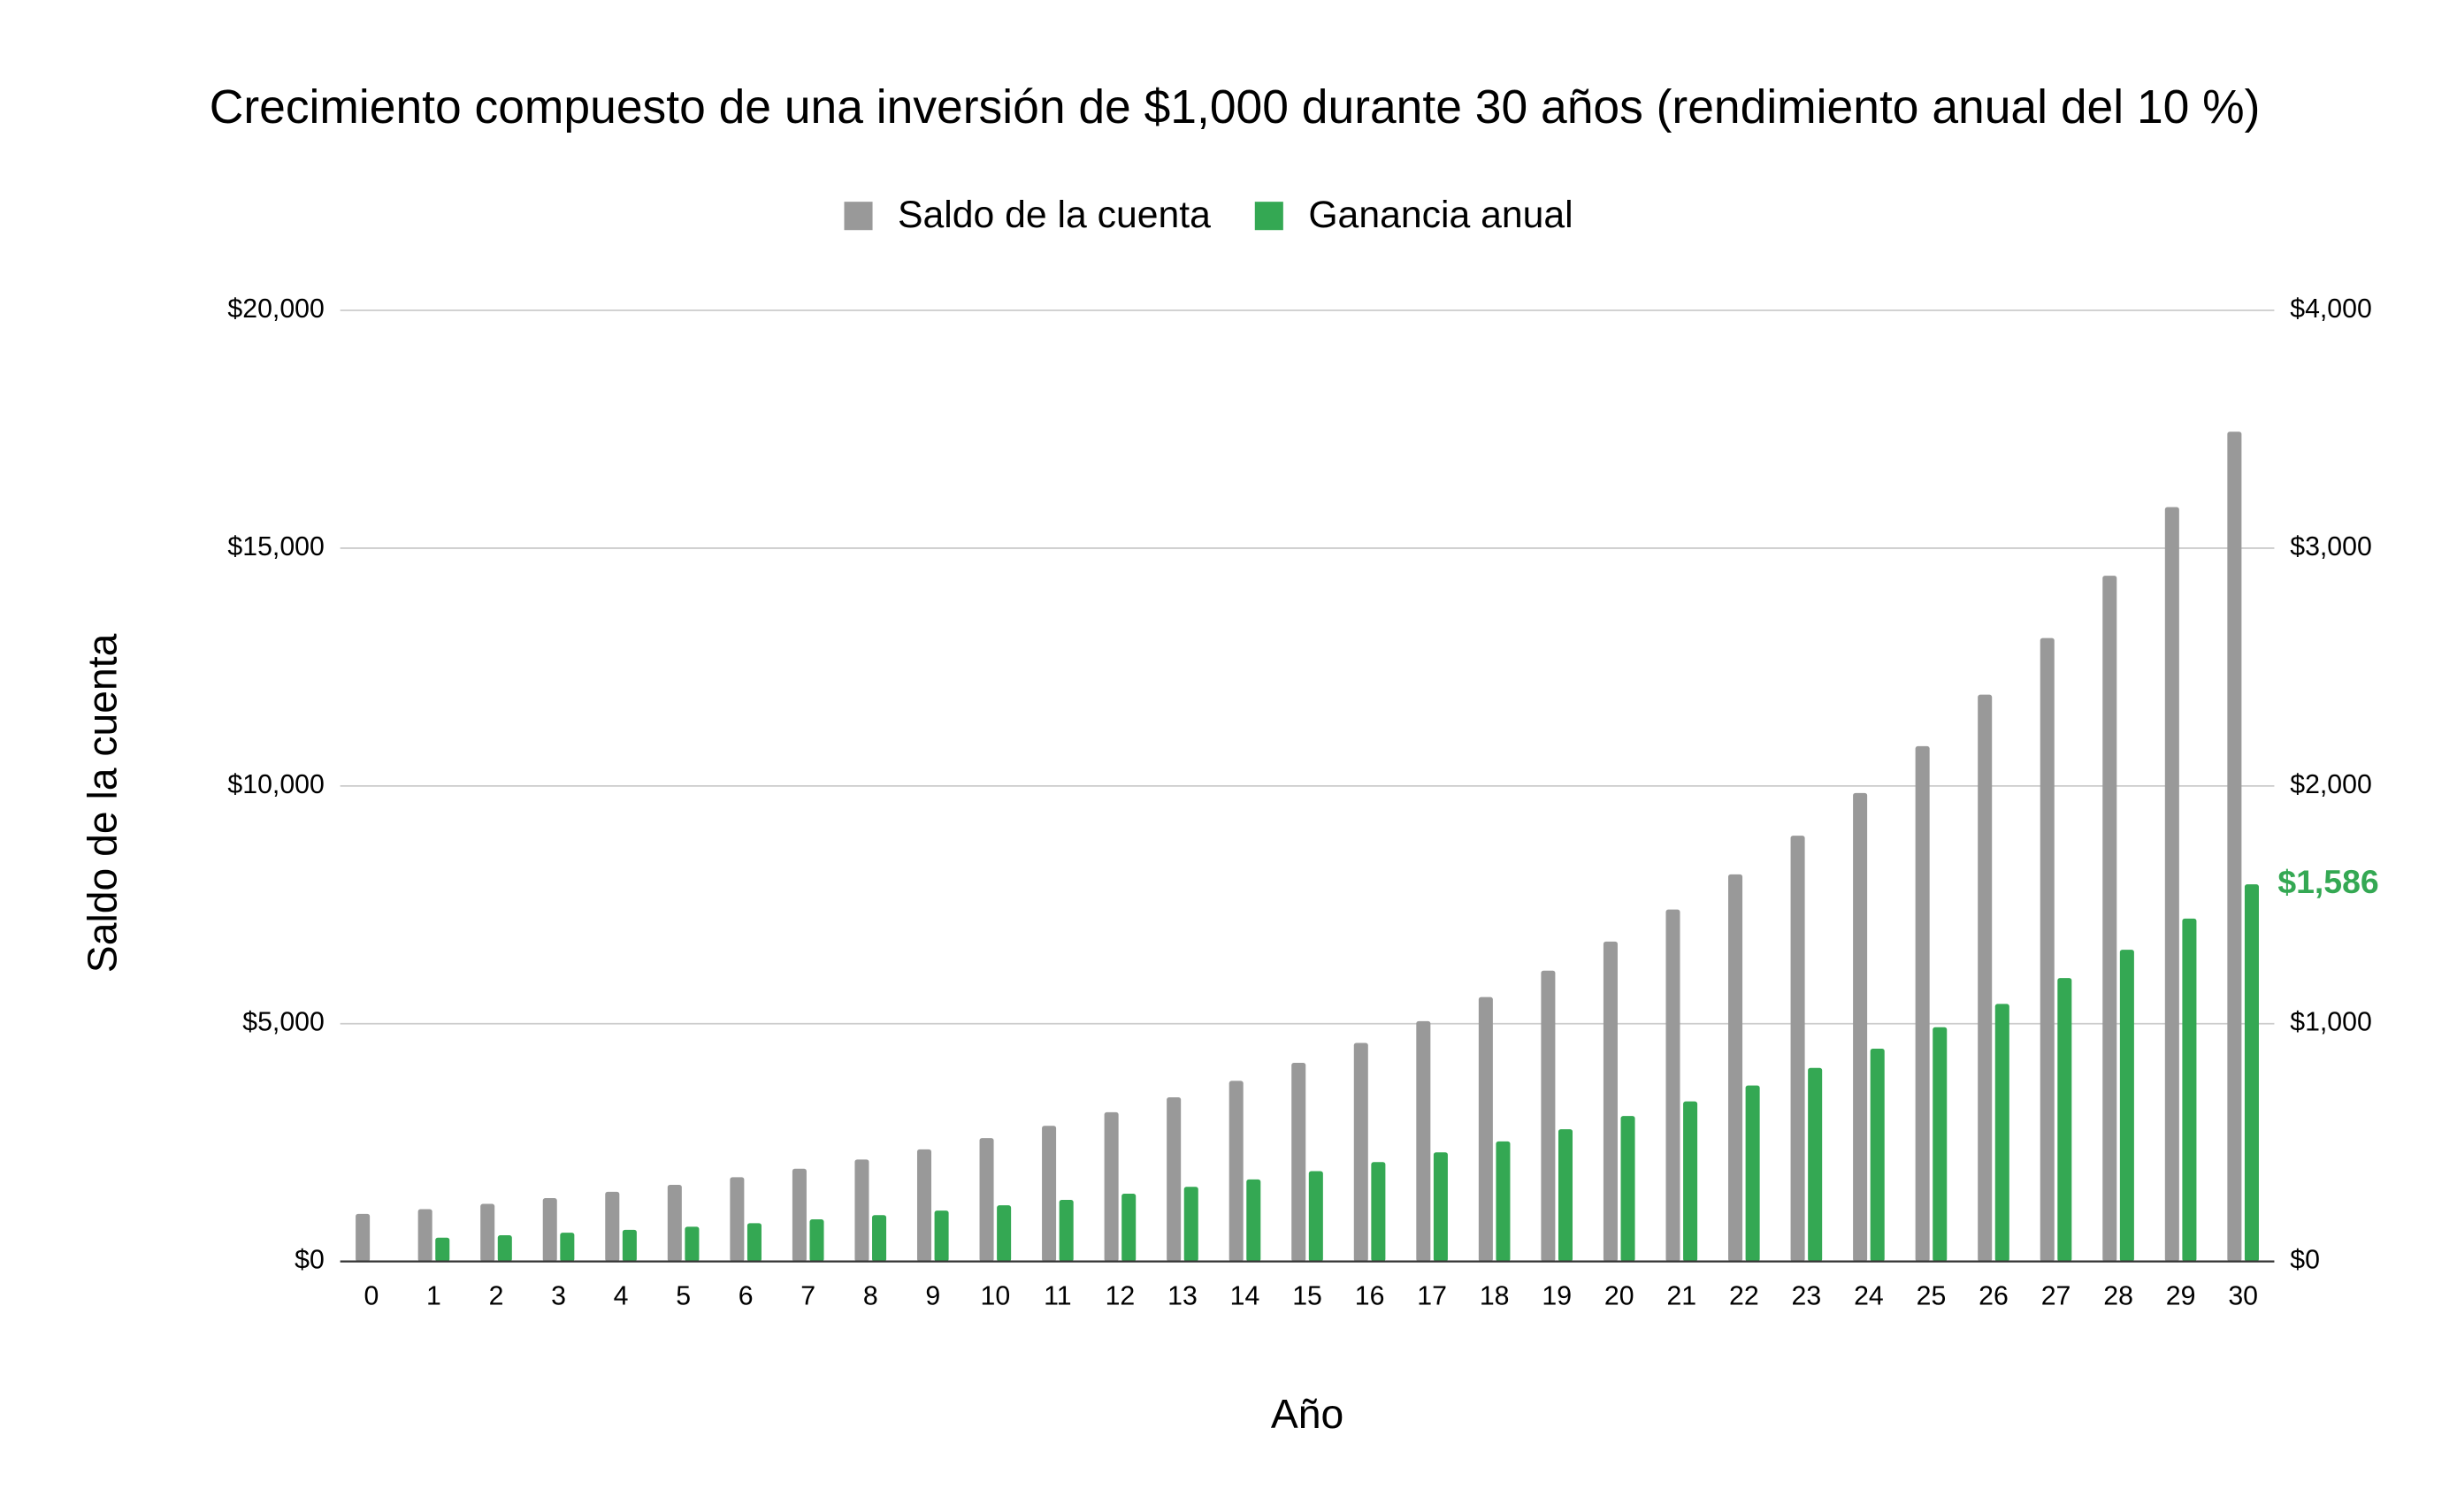 The height and width of the screenshot is (1512, 2457). I want to click on x-tick-label: 24, so click(1869, 1296).